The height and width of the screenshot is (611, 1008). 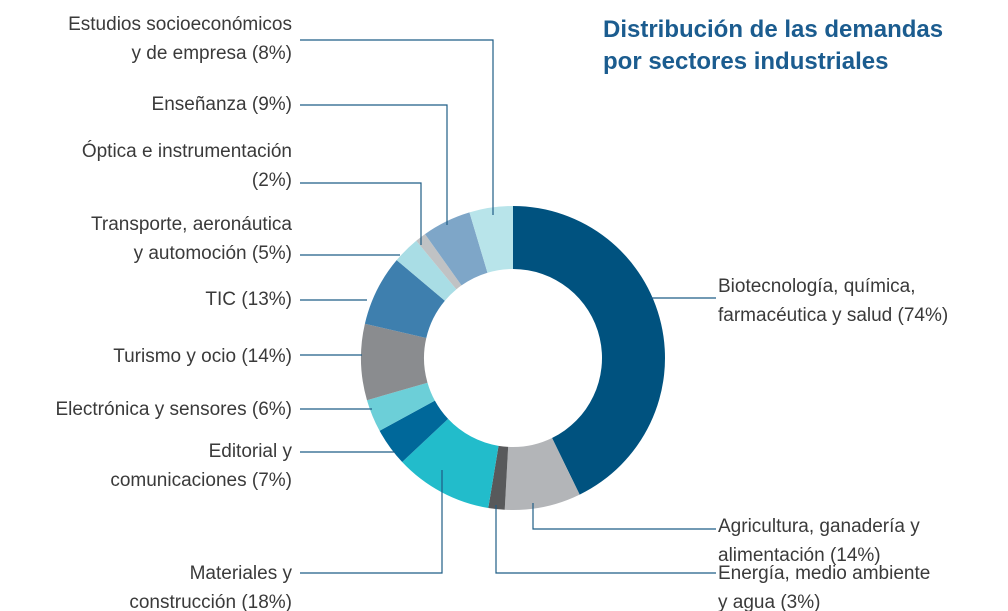 I want to click on slice-label: TIC (13%), so click(x=248, y=299).